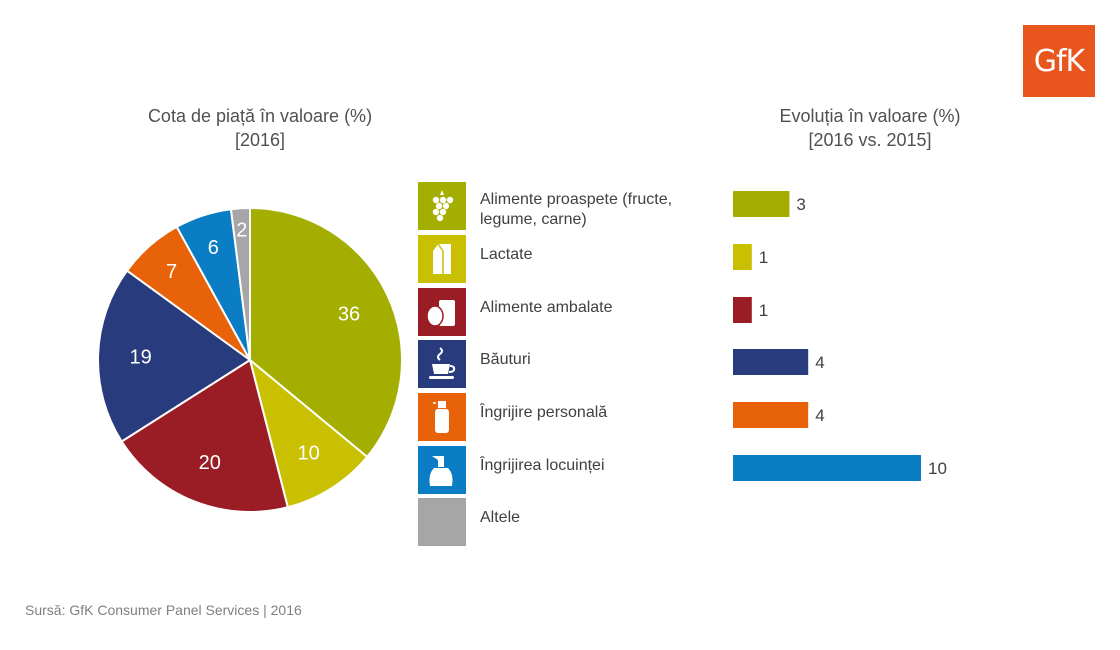  I want to click on legend-label: Îngrijire personală, so click(544, 412).